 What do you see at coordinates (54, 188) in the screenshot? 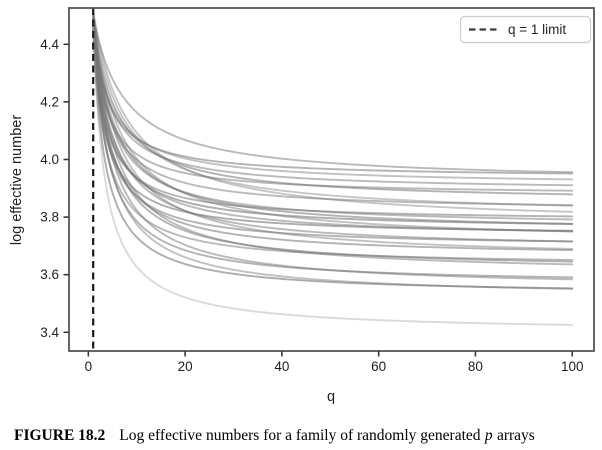
I see `y-axis-ticks: 3.4 3.6 3.8 4.0 4.2 4.4` at bounding box center [54, 188].